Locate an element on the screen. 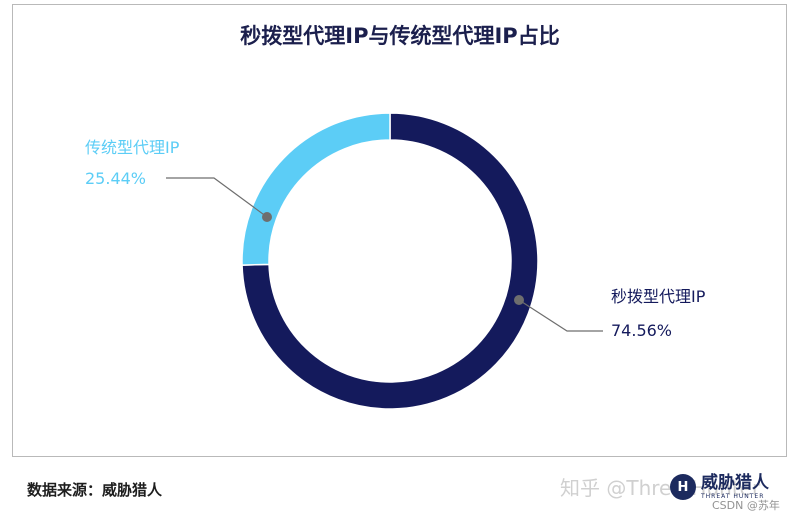 The height and width of the screenshot is (515, 800). slice-value-0: 74.56% is located at coordinates (641, 330).